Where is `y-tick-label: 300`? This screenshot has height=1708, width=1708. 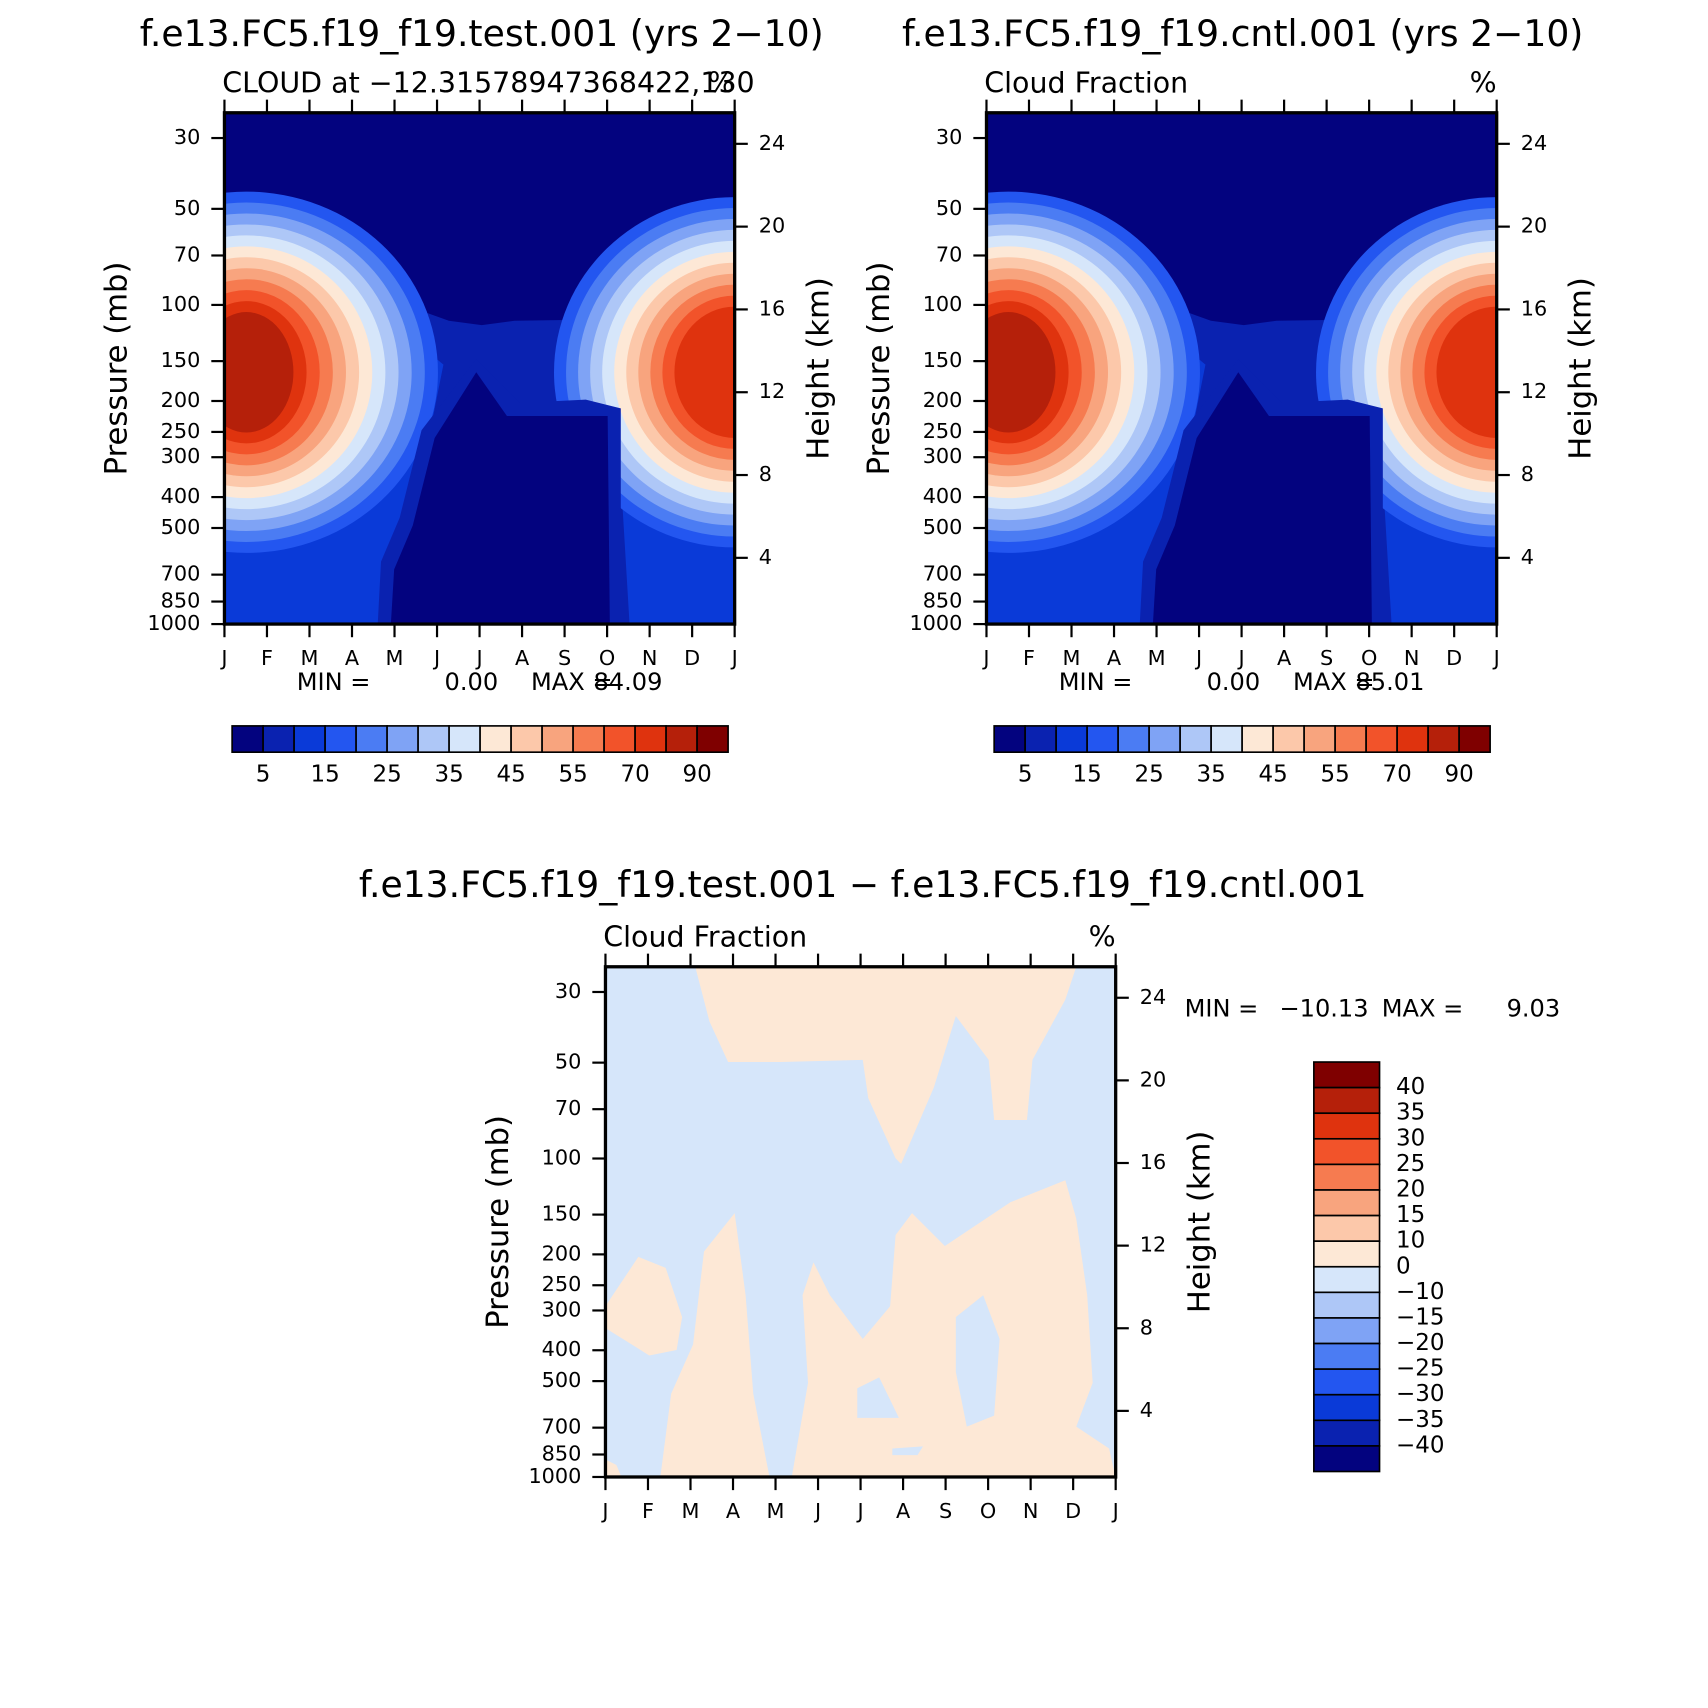 y-tick-label: 300 is located at coordinates (181, 456).